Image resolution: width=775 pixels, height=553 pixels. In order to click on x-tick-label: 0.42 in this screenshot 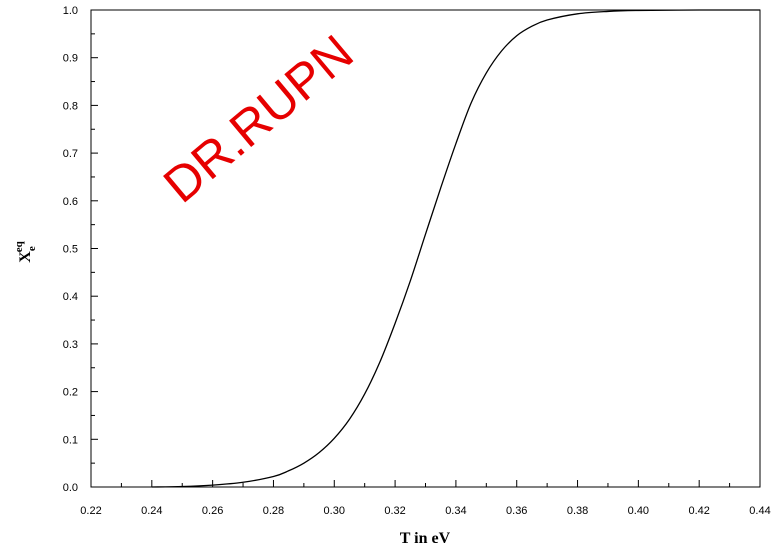, I will do `click(698, 511)`.